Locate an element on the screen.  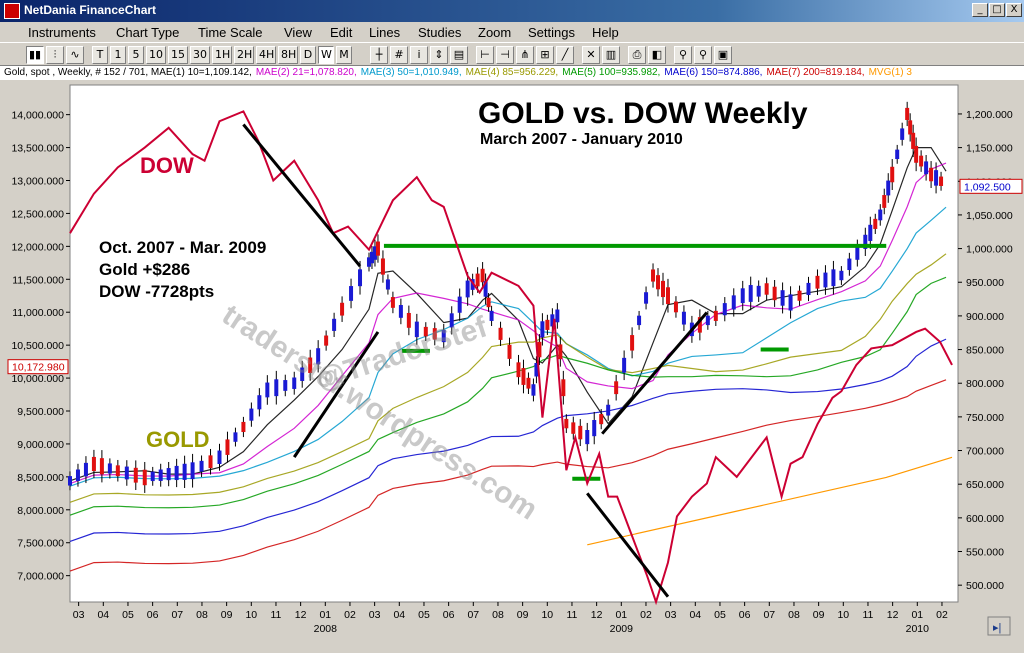
period-10-button: 10 is located at coordinates (156, 55).